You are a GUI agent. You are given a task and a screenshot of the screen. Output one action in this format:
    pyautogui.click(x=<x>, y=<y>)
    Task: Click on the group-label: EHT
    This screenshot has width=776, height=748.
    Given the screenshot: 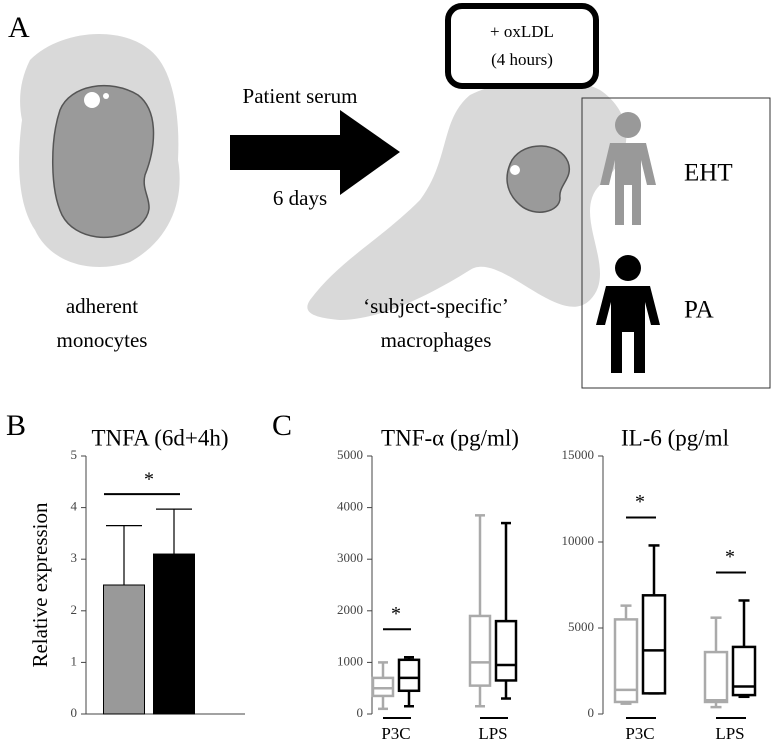 What is the action you would take?
    pyautogui.click(x=708, y=173)
    